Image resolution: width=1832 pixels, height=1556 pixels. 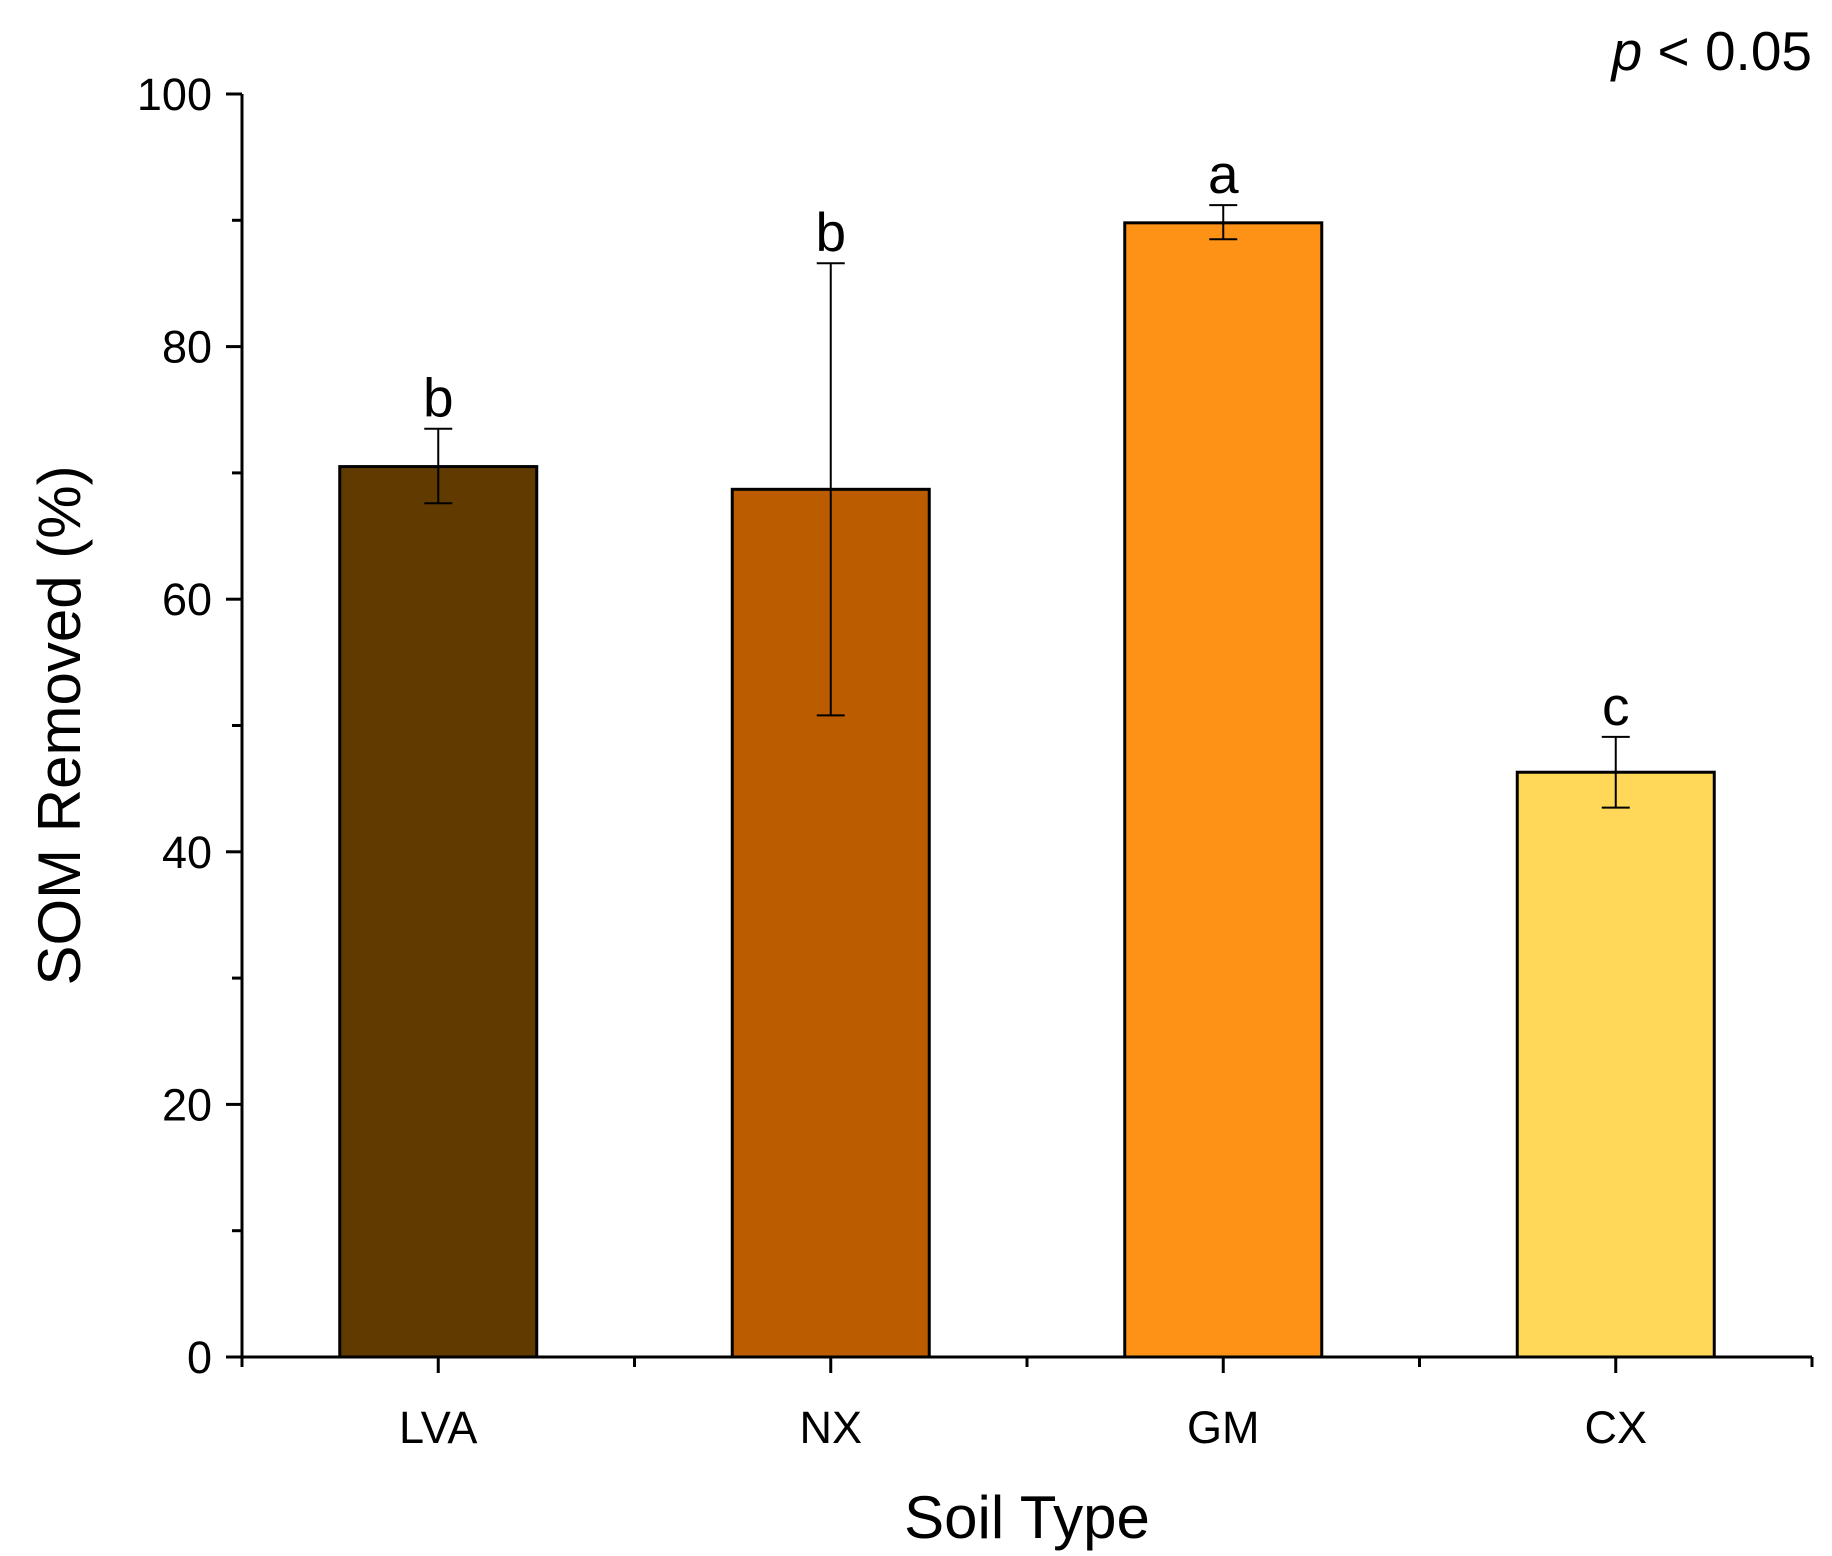 I want to click on x-axis-title: Soil Type, so click(x=1027, y=1517).